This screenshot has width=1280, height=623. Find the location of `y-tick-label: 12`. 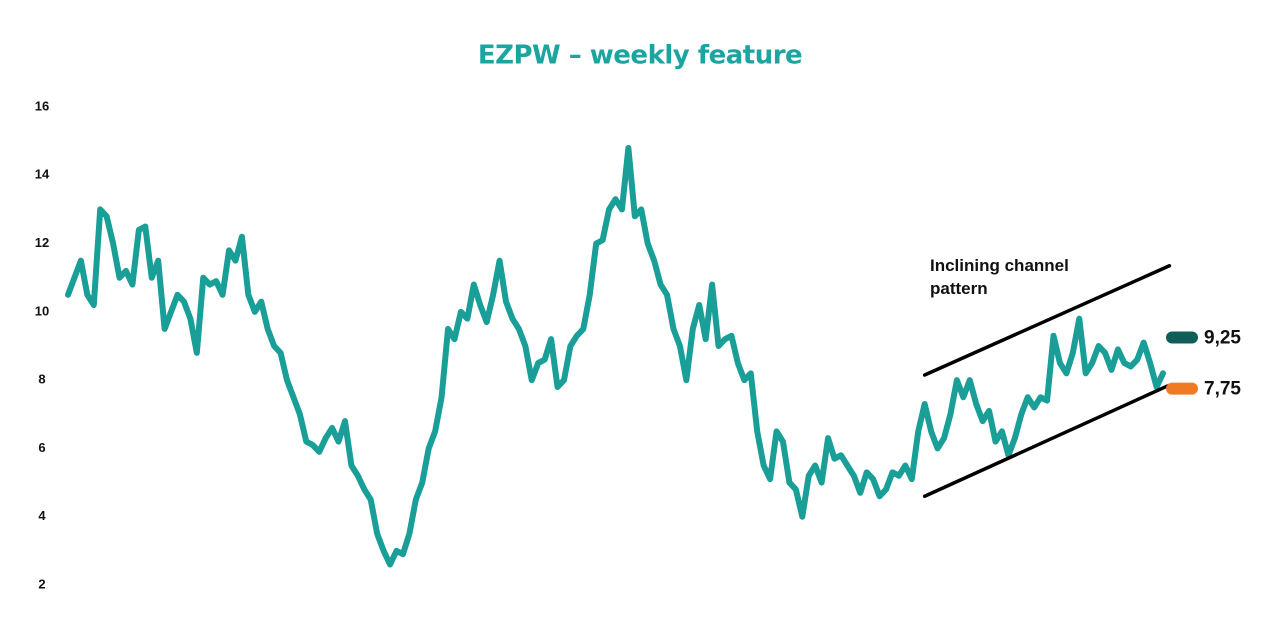

y-tick-label: 12 is located at coordinates (42, 242).